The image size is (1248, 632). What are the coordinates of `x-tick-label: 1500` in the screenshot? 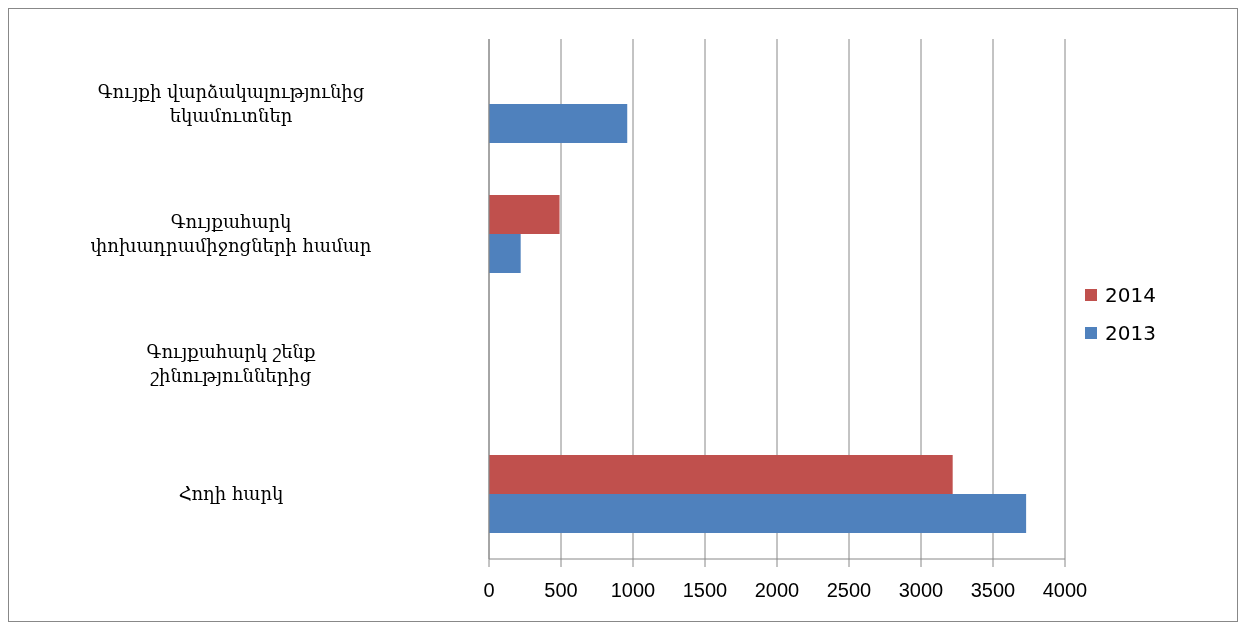 It's located at (705, 590).